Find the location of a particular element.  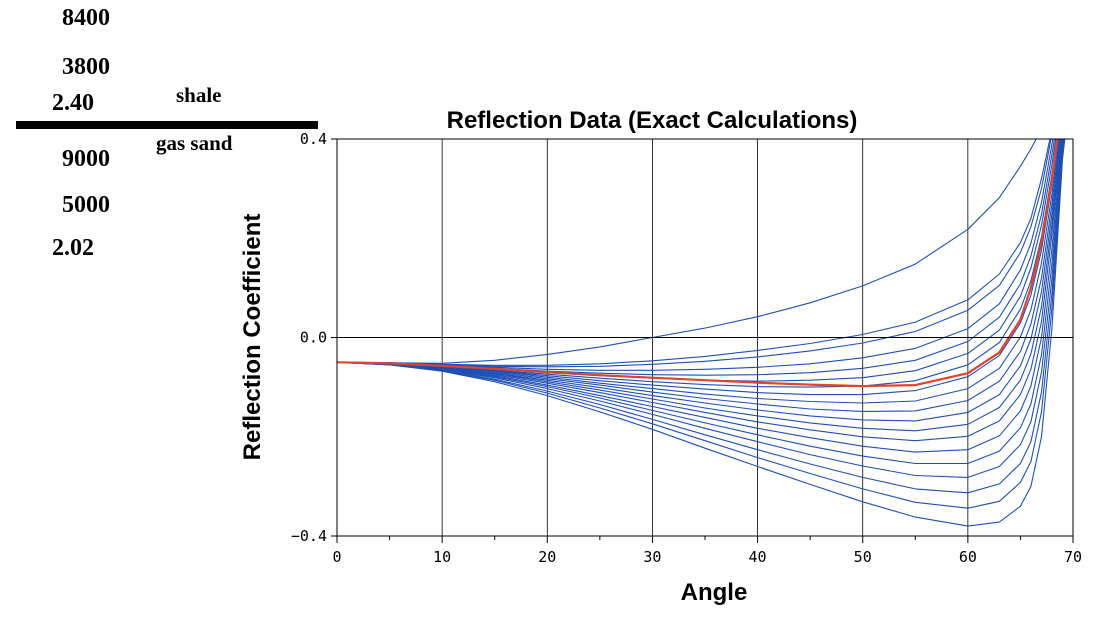

interface-line is located at coordinates (167, 125).